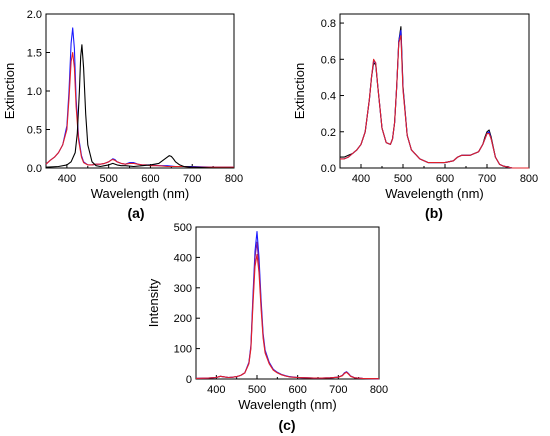 The image size is (550, 436). Describe the element at coordinates (189, 380) in the screenshot. I see `y-tick-label: 0` at that location.